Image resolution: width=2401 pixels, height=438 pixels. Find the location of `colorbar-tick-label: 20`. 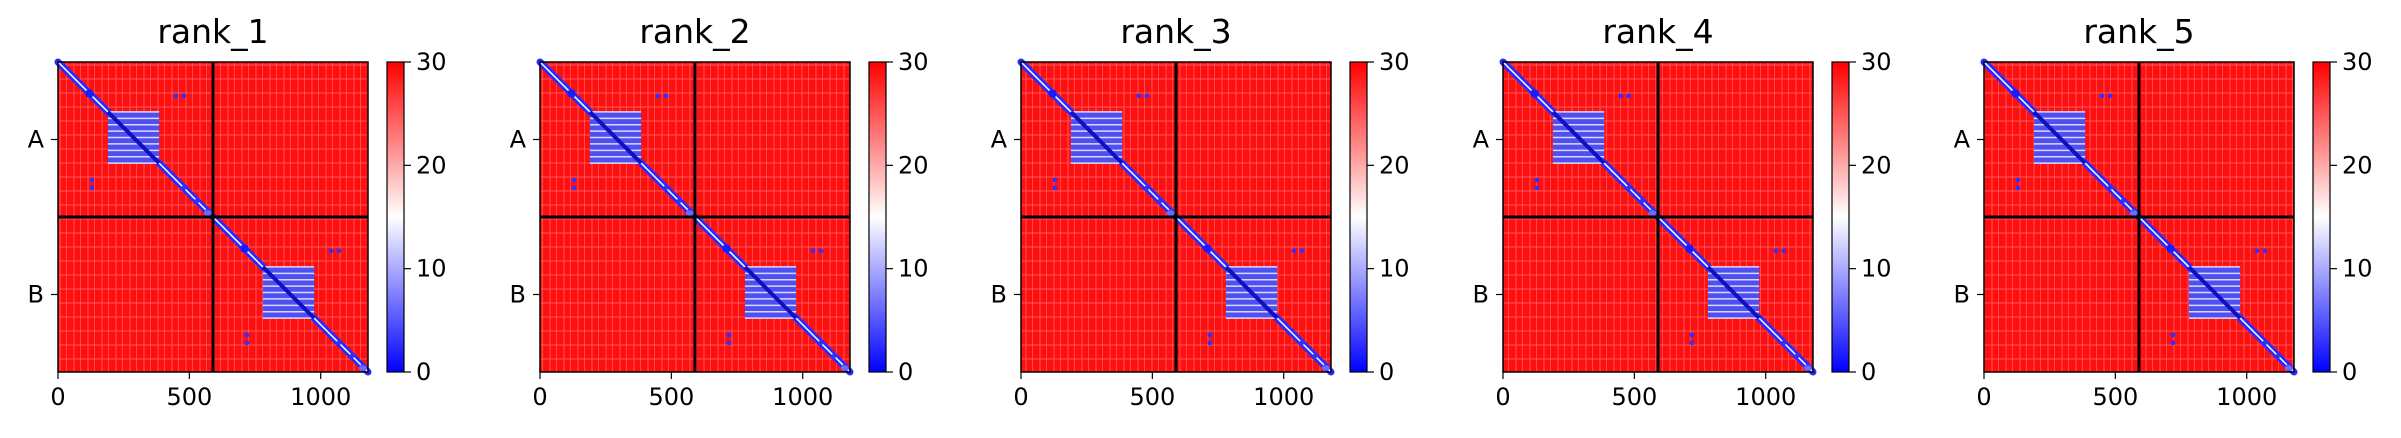

colorbar-tick-label: 20 is located at coordinates (1876, 165).